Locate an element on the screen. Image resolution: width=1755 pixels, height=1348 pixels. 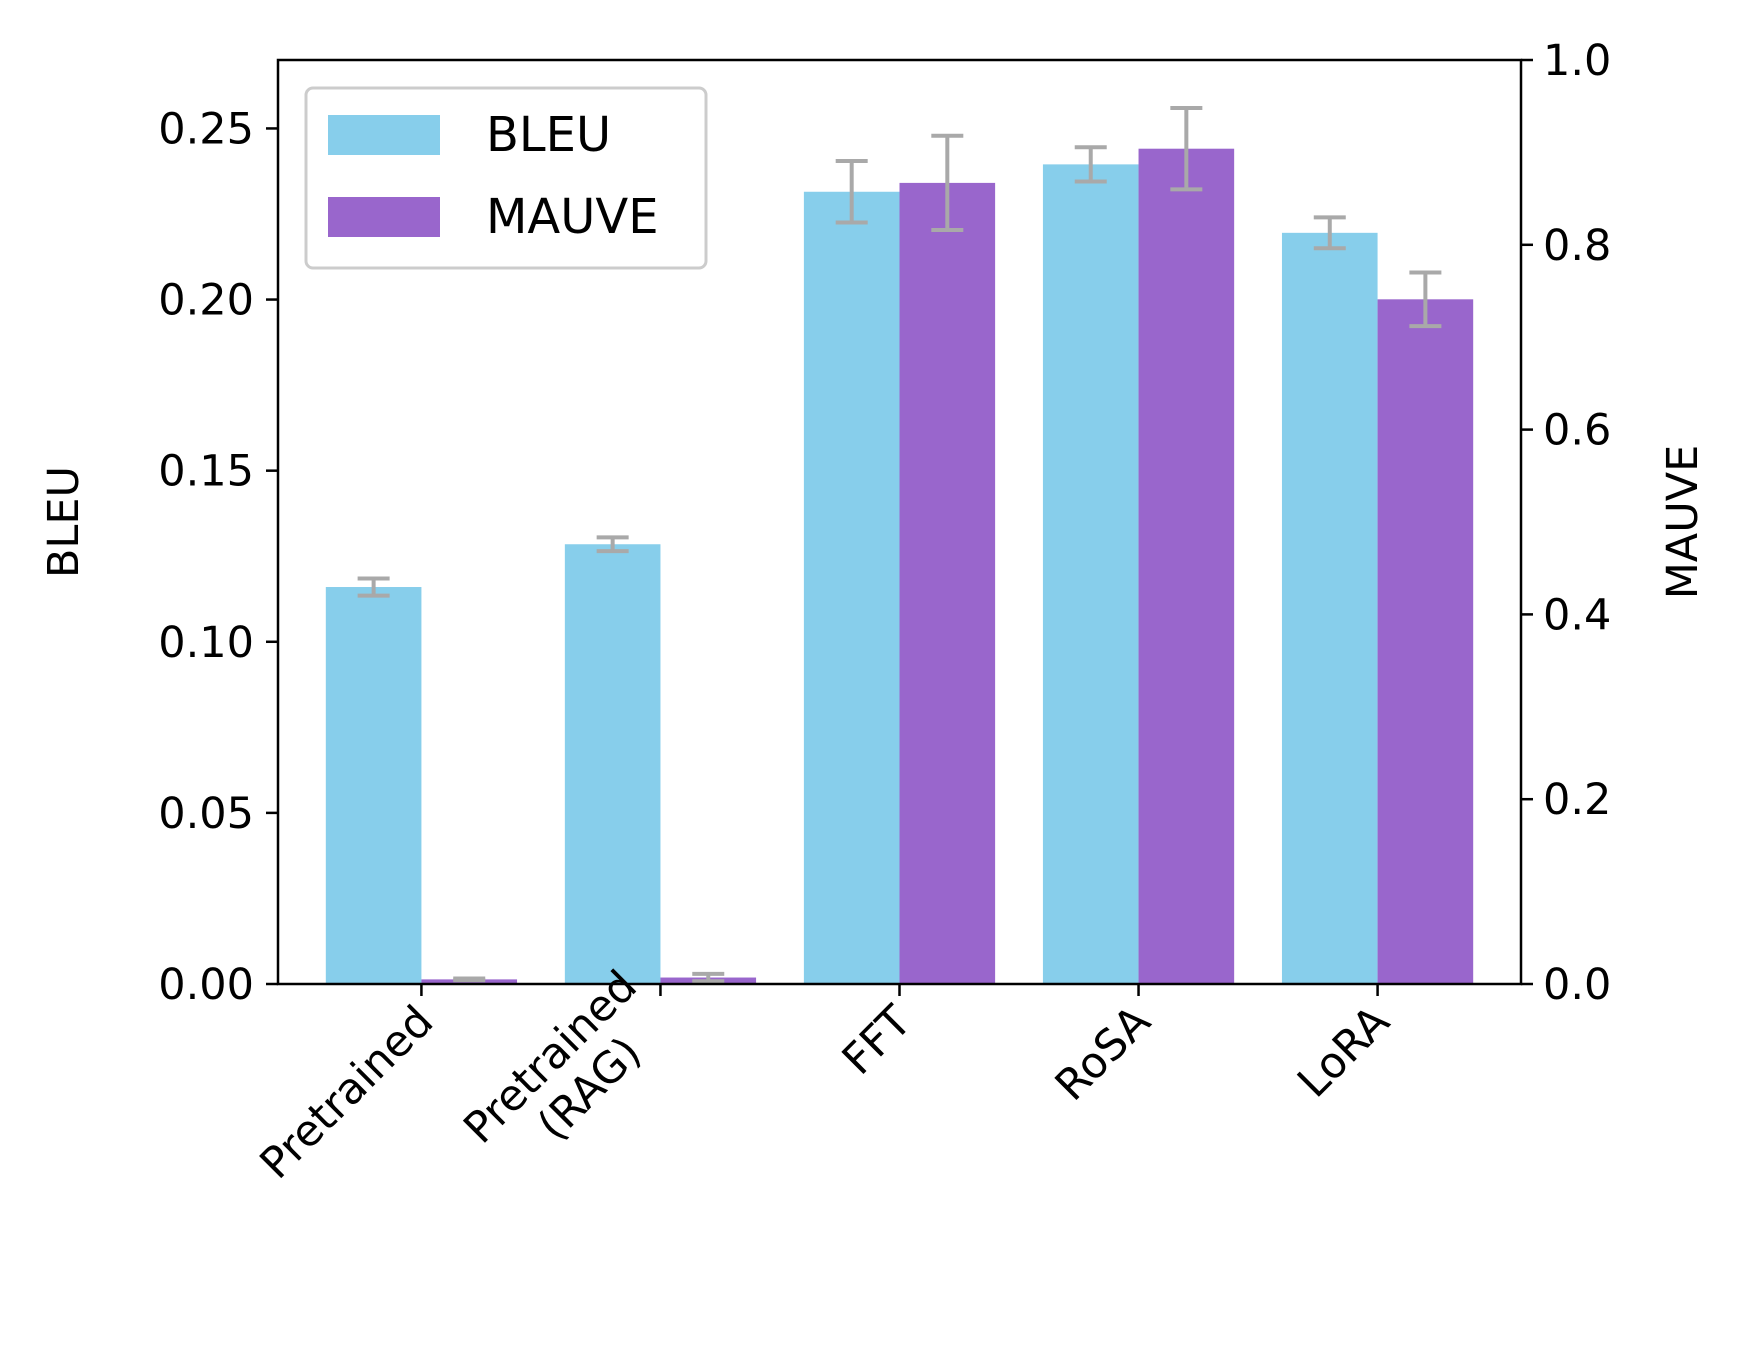
x-tick-label-3: RoSA is located at coordinates (1103, 1053).